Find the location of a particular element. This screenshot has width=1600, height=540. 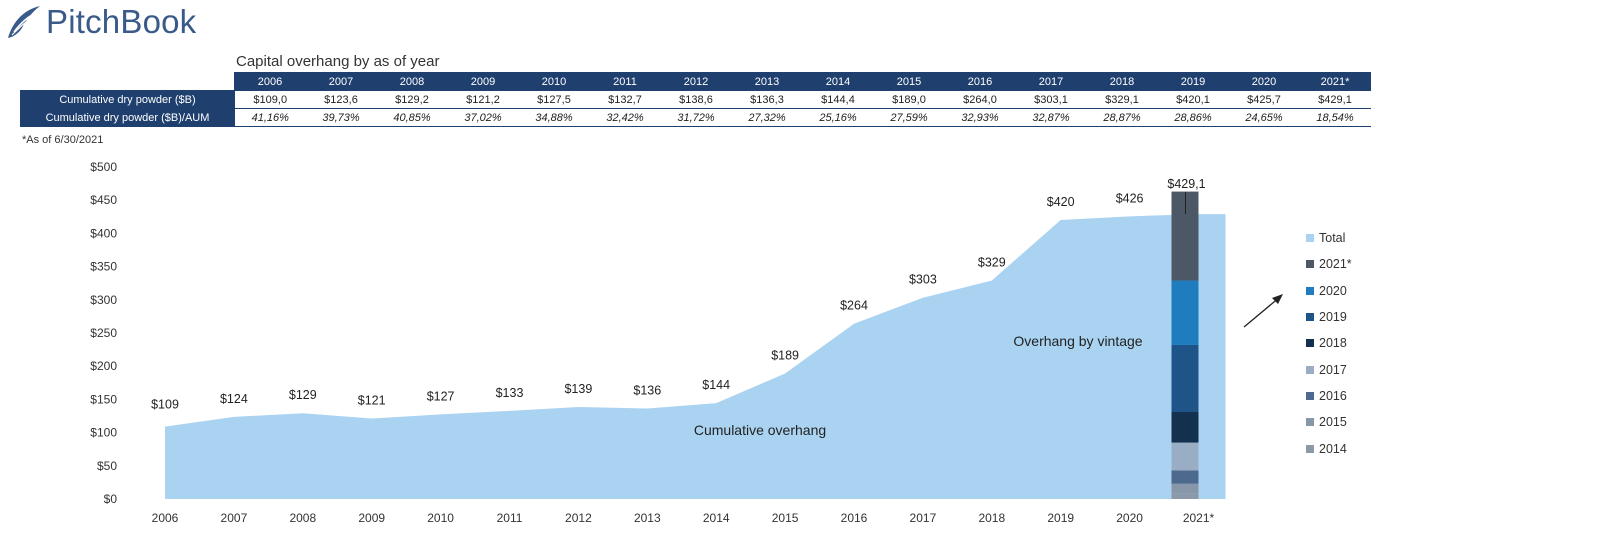

data-label: $264 is located at coordinates (854, 306).